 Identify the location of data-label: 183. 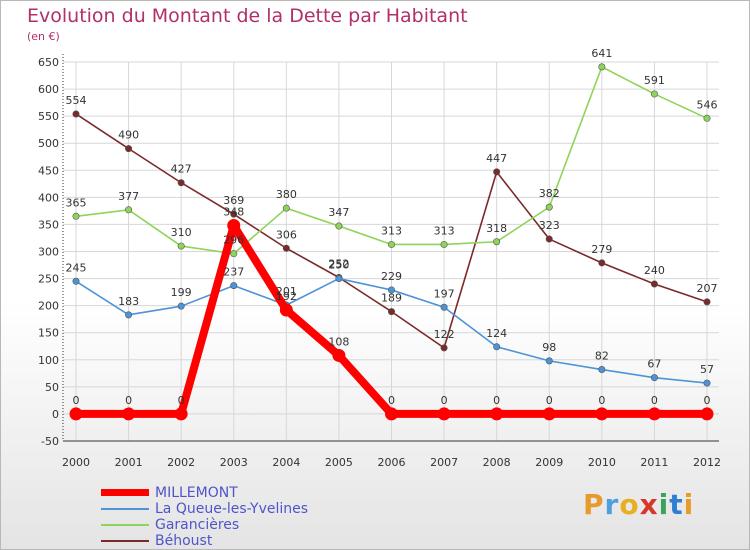
(128, 301).